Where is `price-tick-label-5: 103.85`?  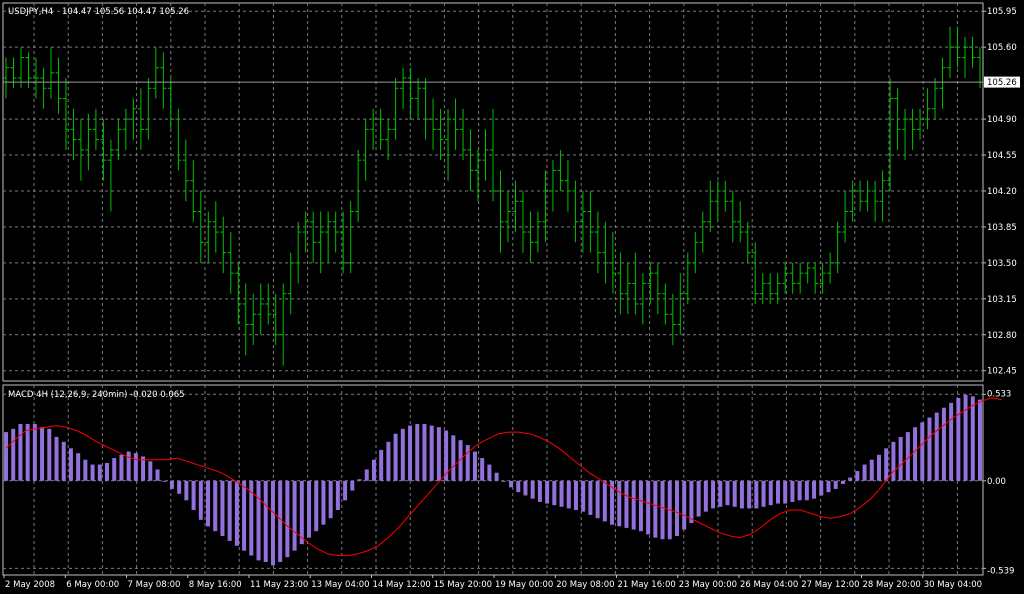 price-tick-label-5: 103.85 is located at coordinates (1002, 228).